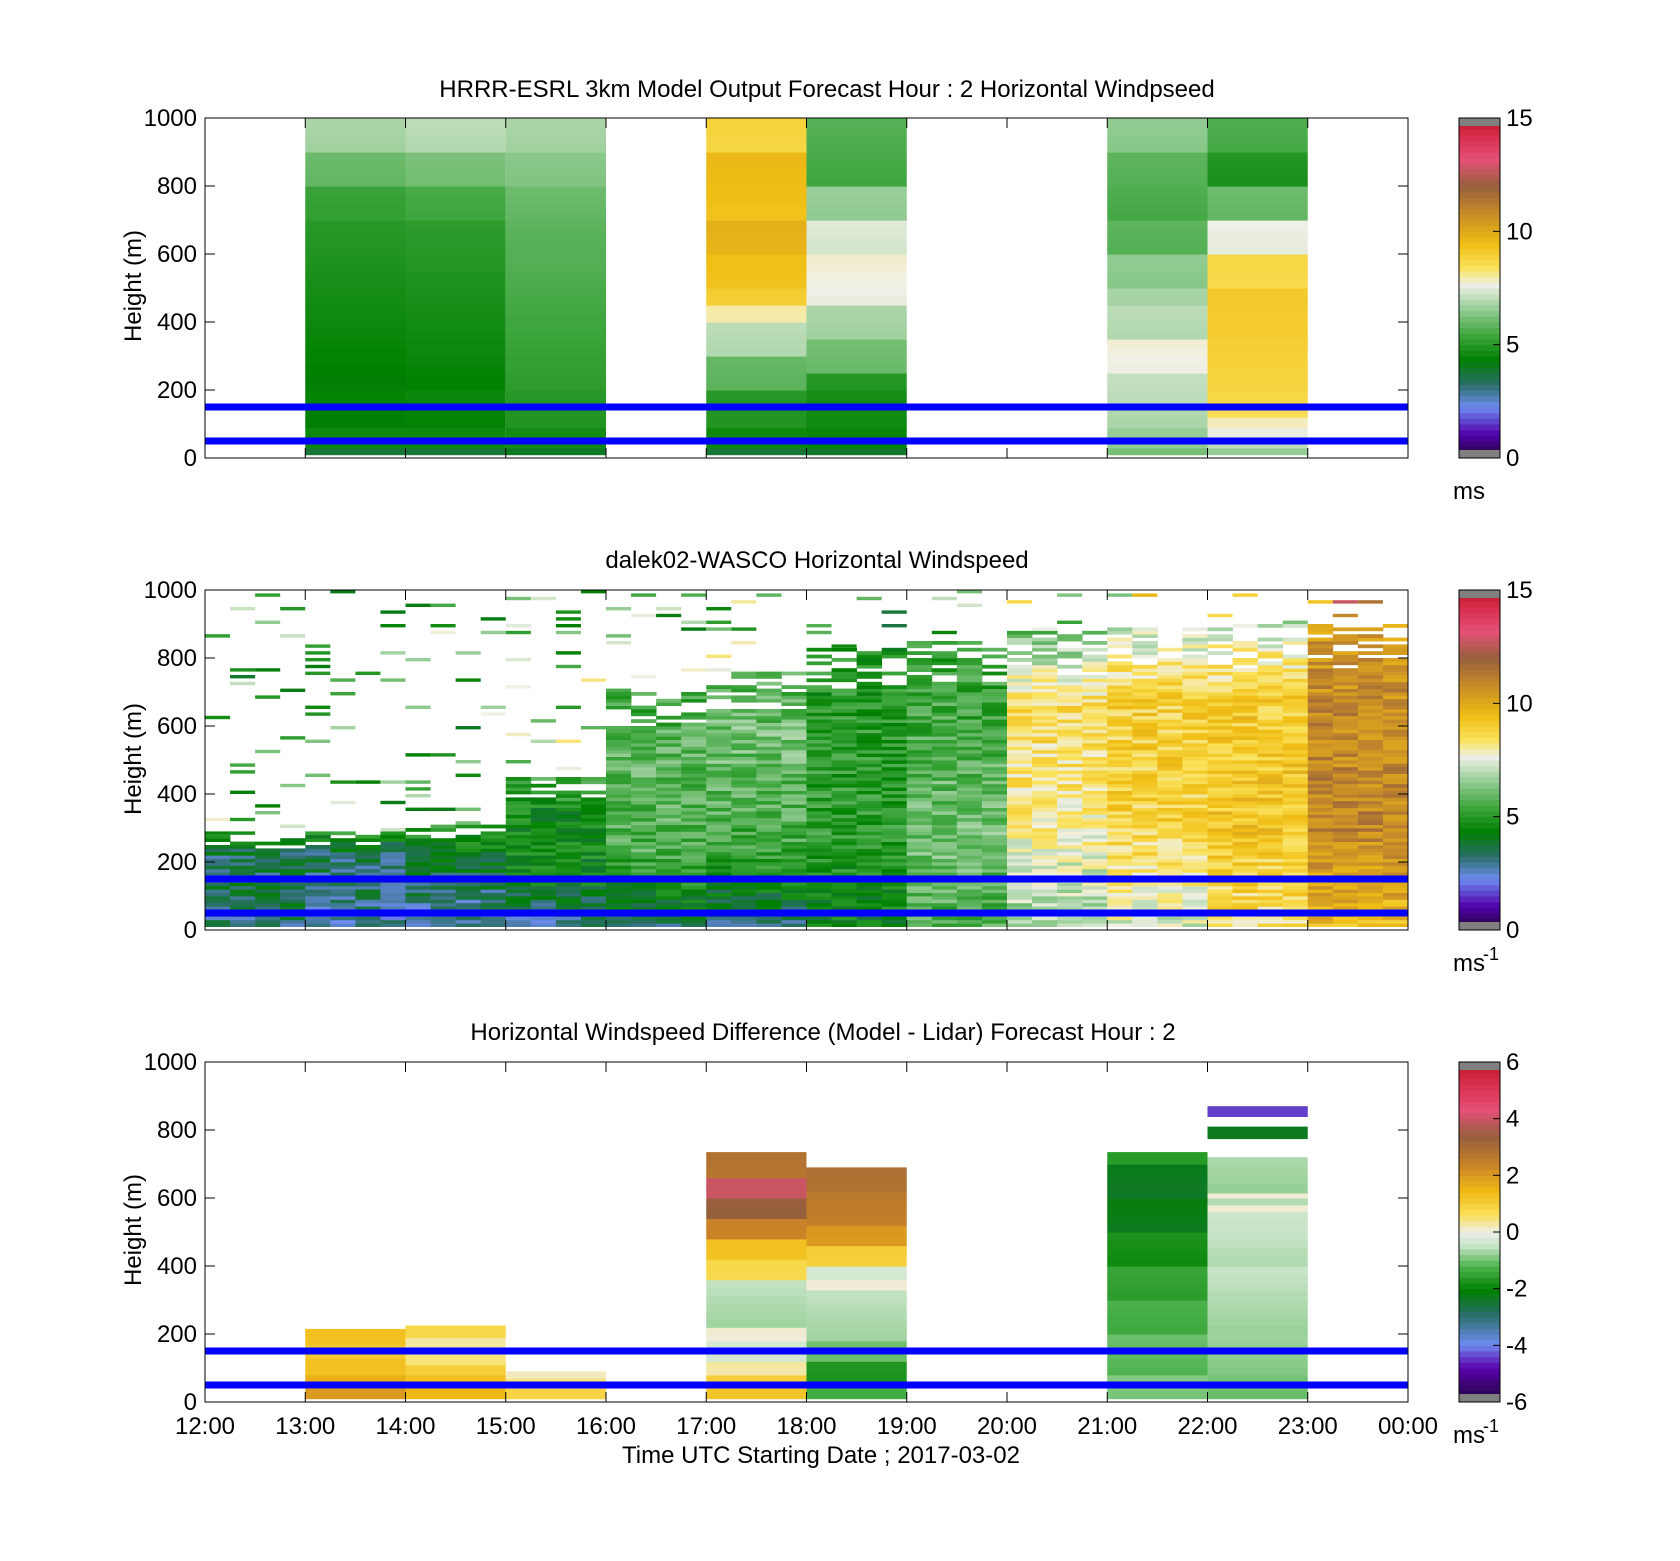 The height and width of the screenshot is (1561, 1680). I want to click on colorbar-frame, so click(1479, 288).